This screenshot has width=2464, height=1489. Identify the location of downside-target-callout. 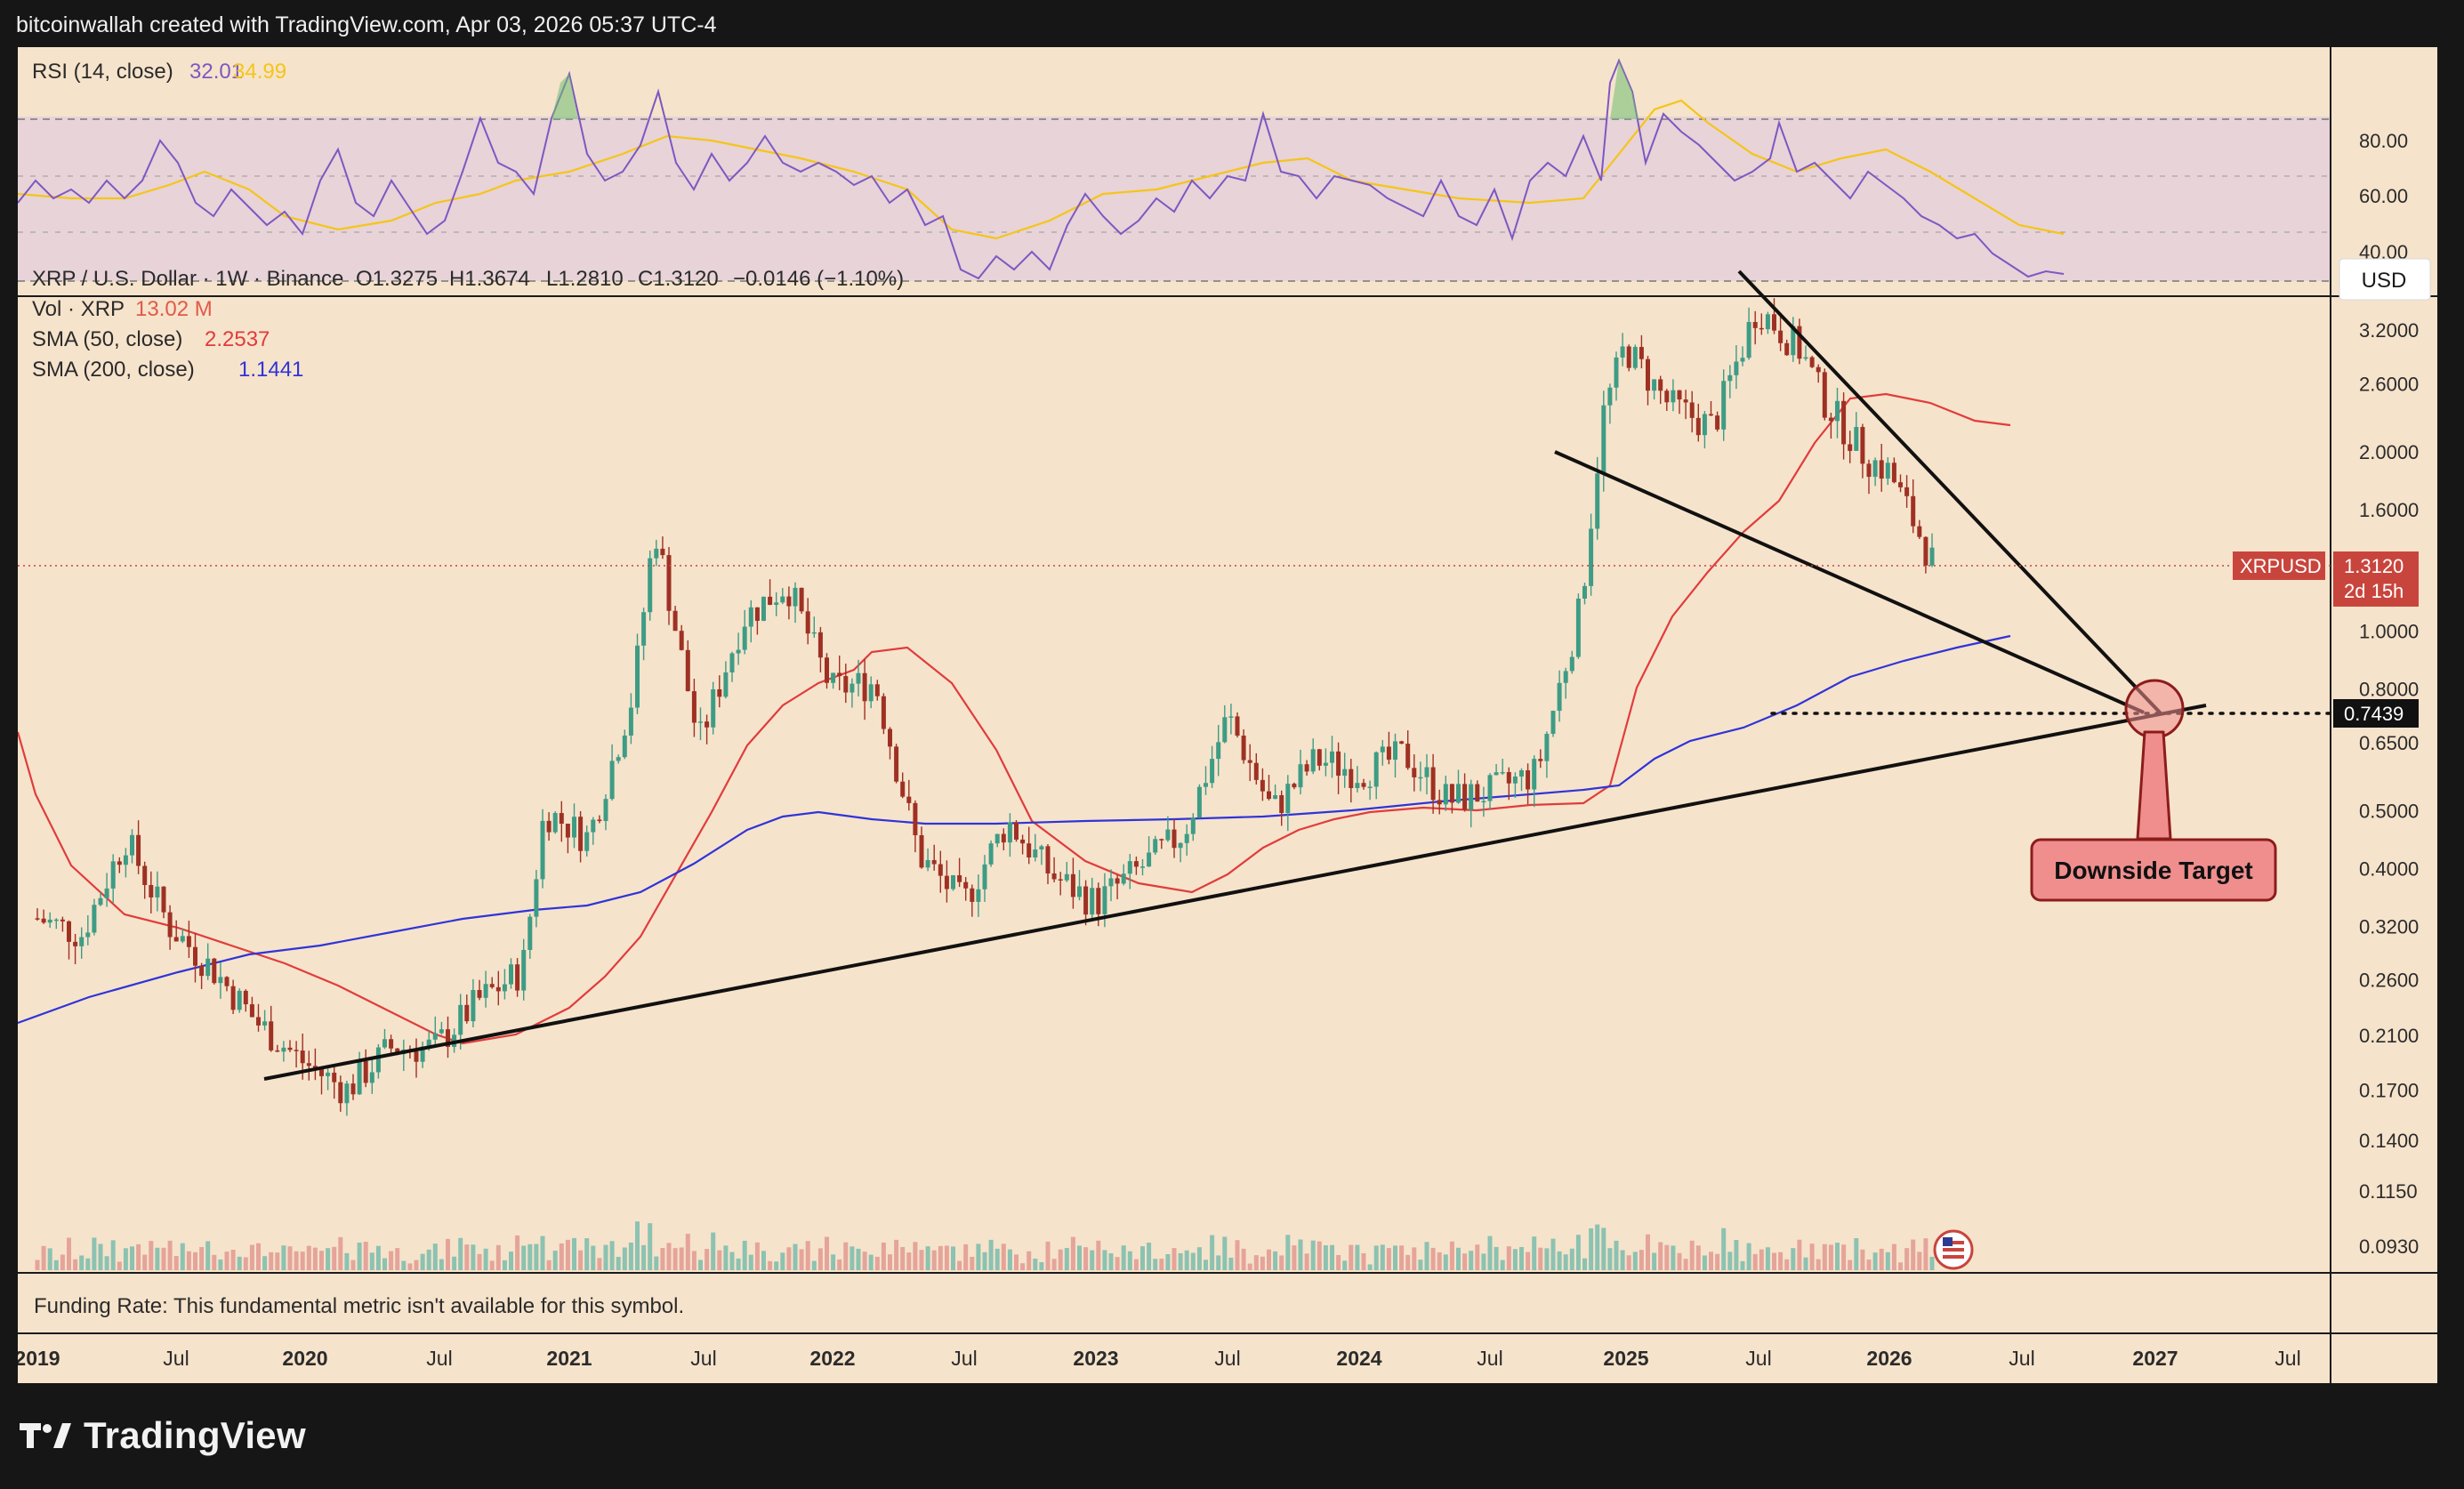
(2154, 870).